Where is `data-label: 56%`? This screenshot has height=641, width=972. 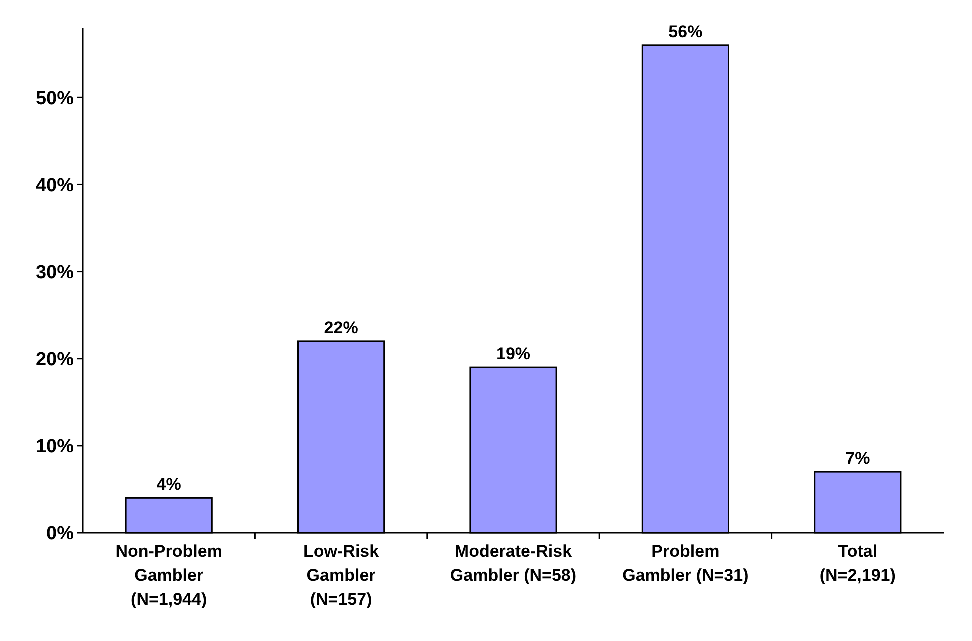
data-label: 56% is located at coordinates (685, 32).